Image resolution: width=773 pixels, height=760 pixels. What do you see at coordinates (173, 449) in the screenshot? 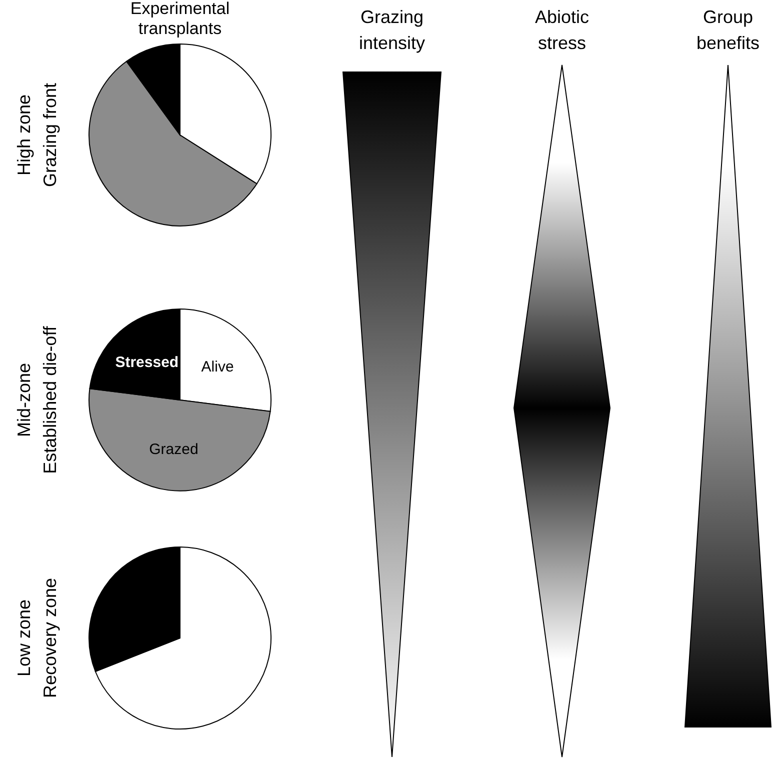
I see `slice-label: Grazed` at bounding box center [173, 449].